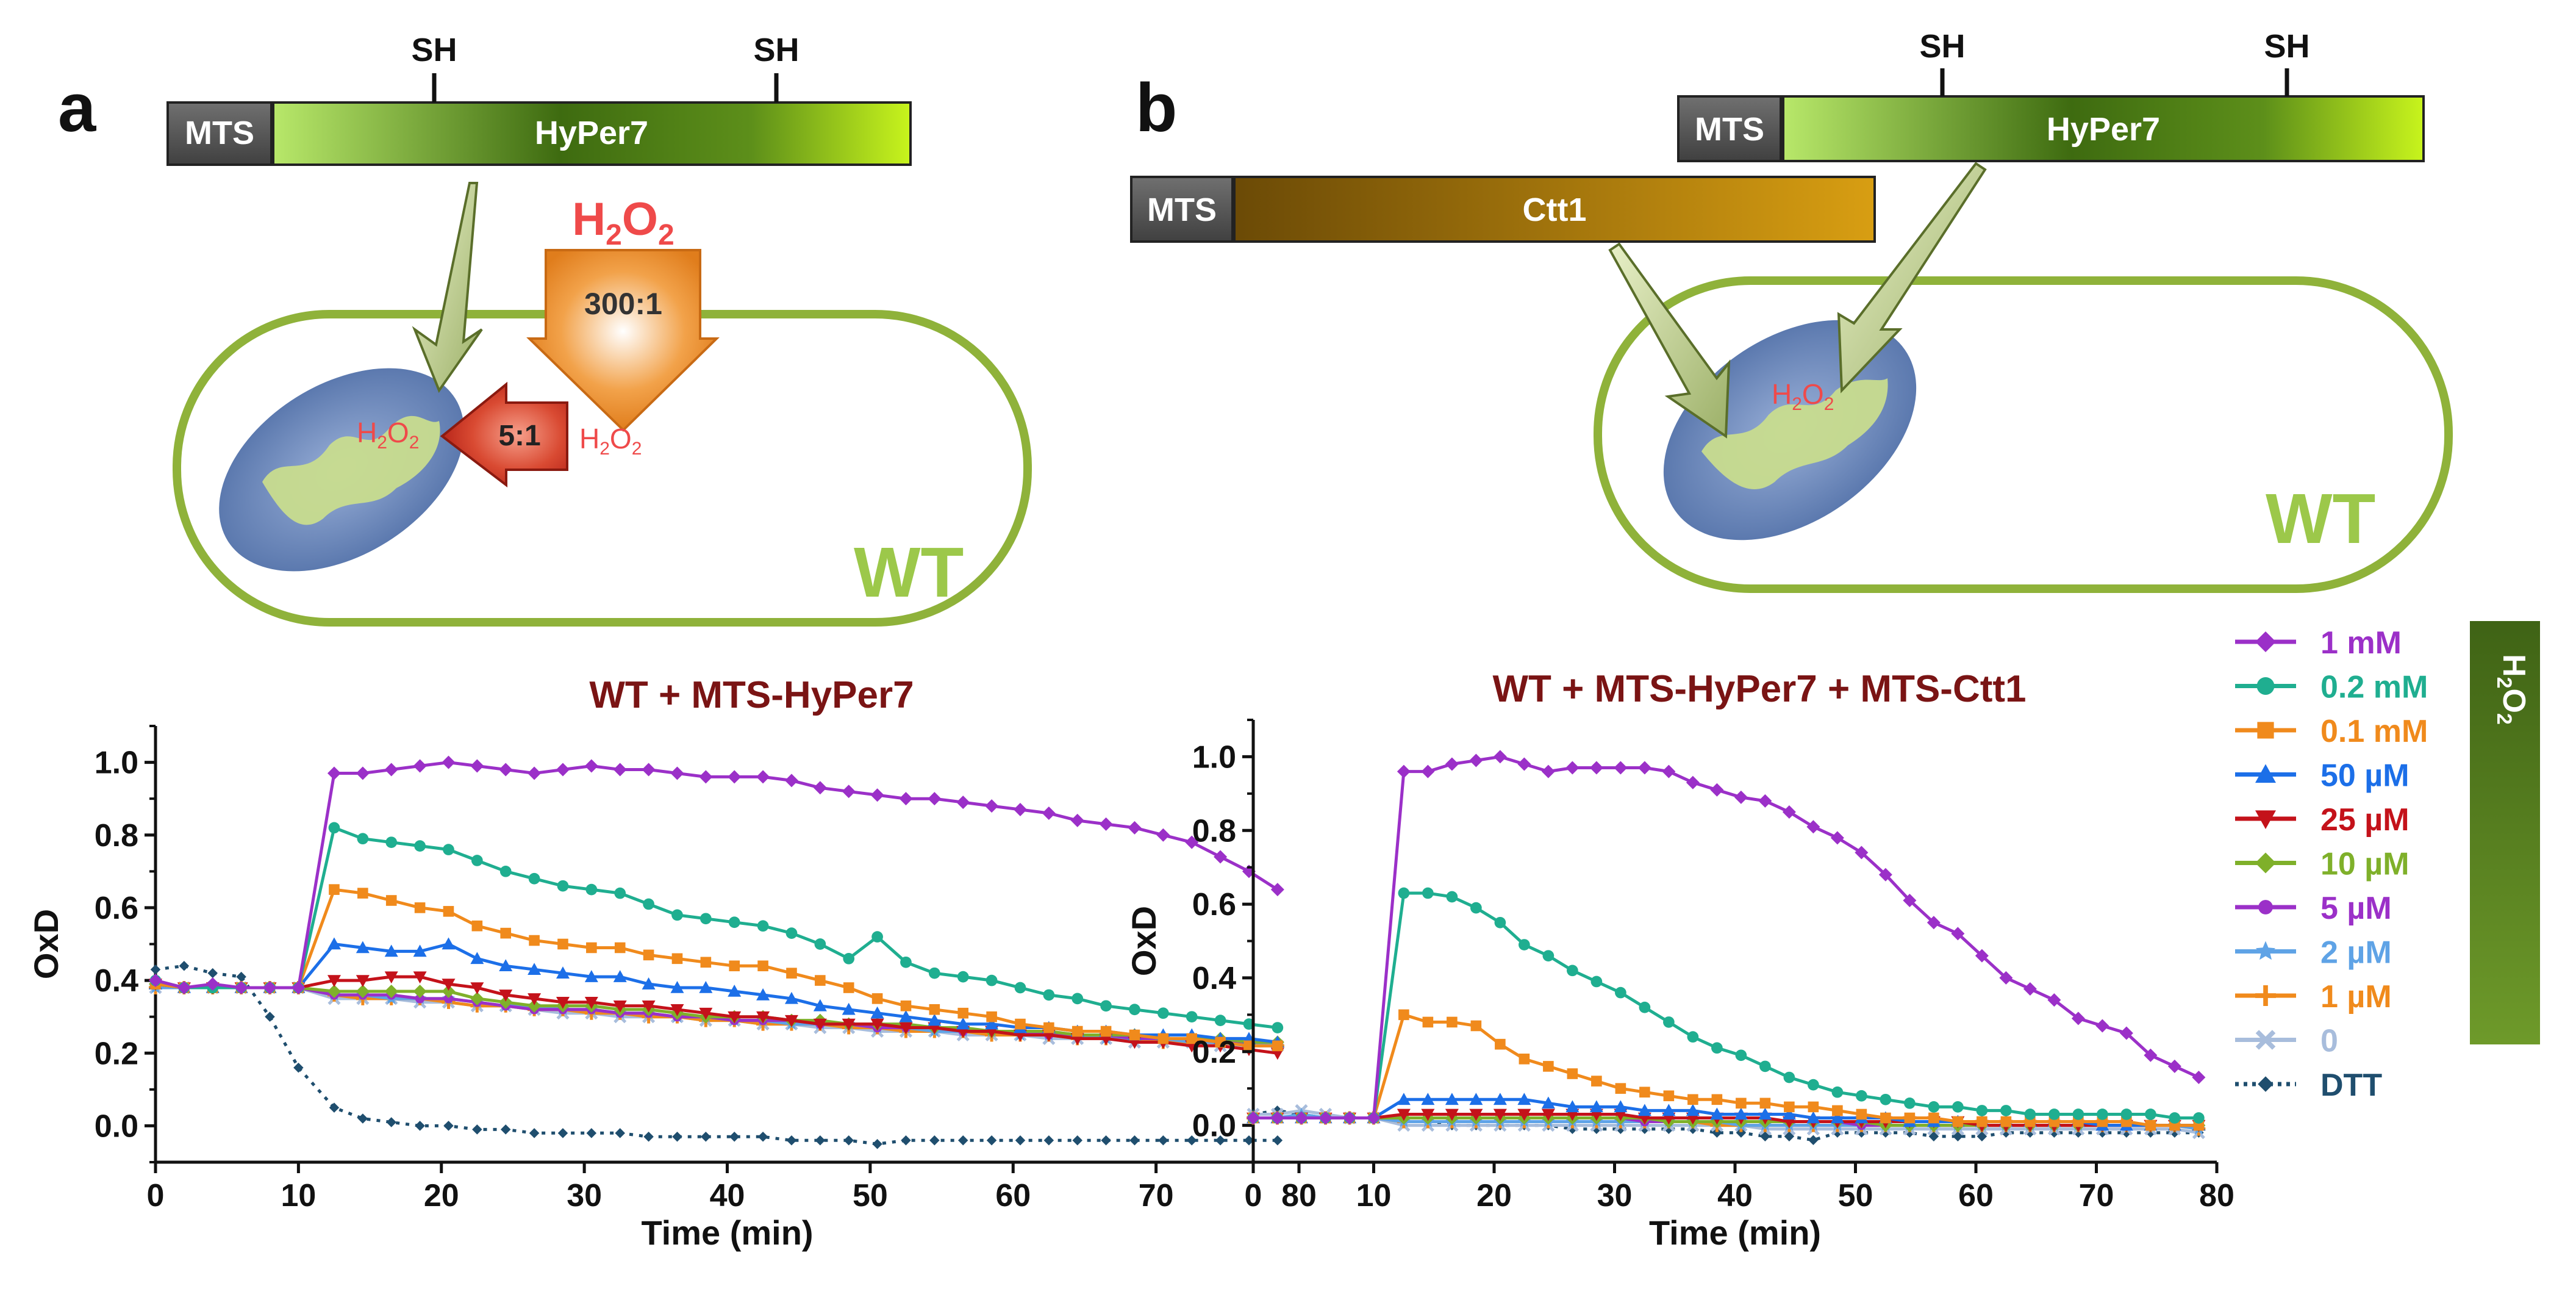 The height and width of the screenshot is (1297, 2576). I want to click on legend-entry: 0.2 mM, so click(2331, 687).